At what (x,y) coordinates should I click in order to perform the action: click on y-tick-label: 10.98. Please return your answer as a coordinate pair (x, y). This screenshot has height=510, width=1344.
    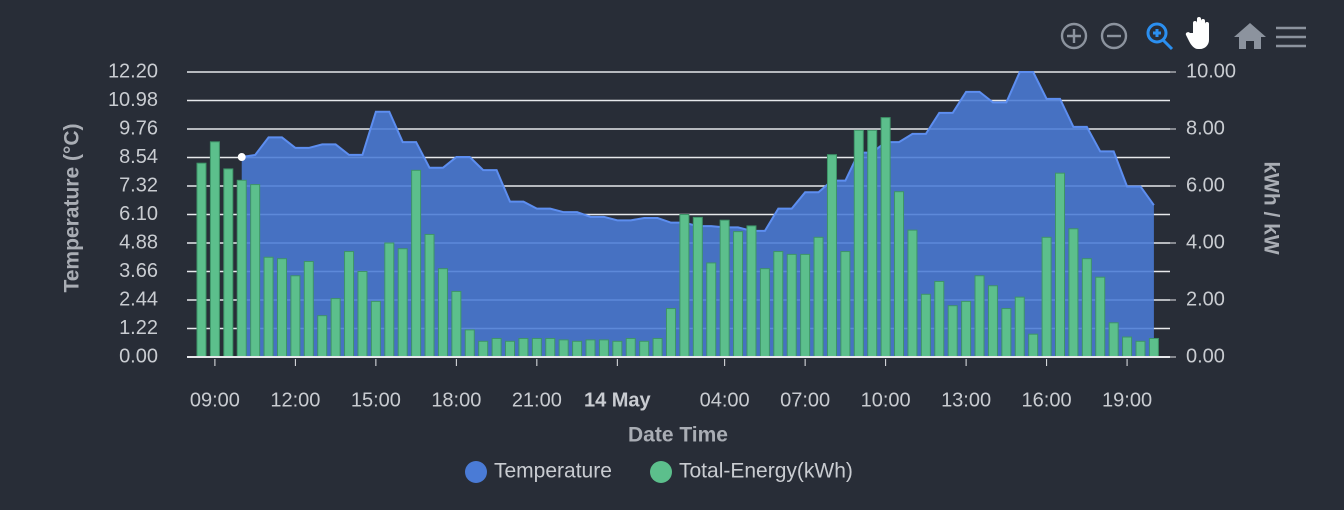
    Looking at the image, I should click on (133, 100).